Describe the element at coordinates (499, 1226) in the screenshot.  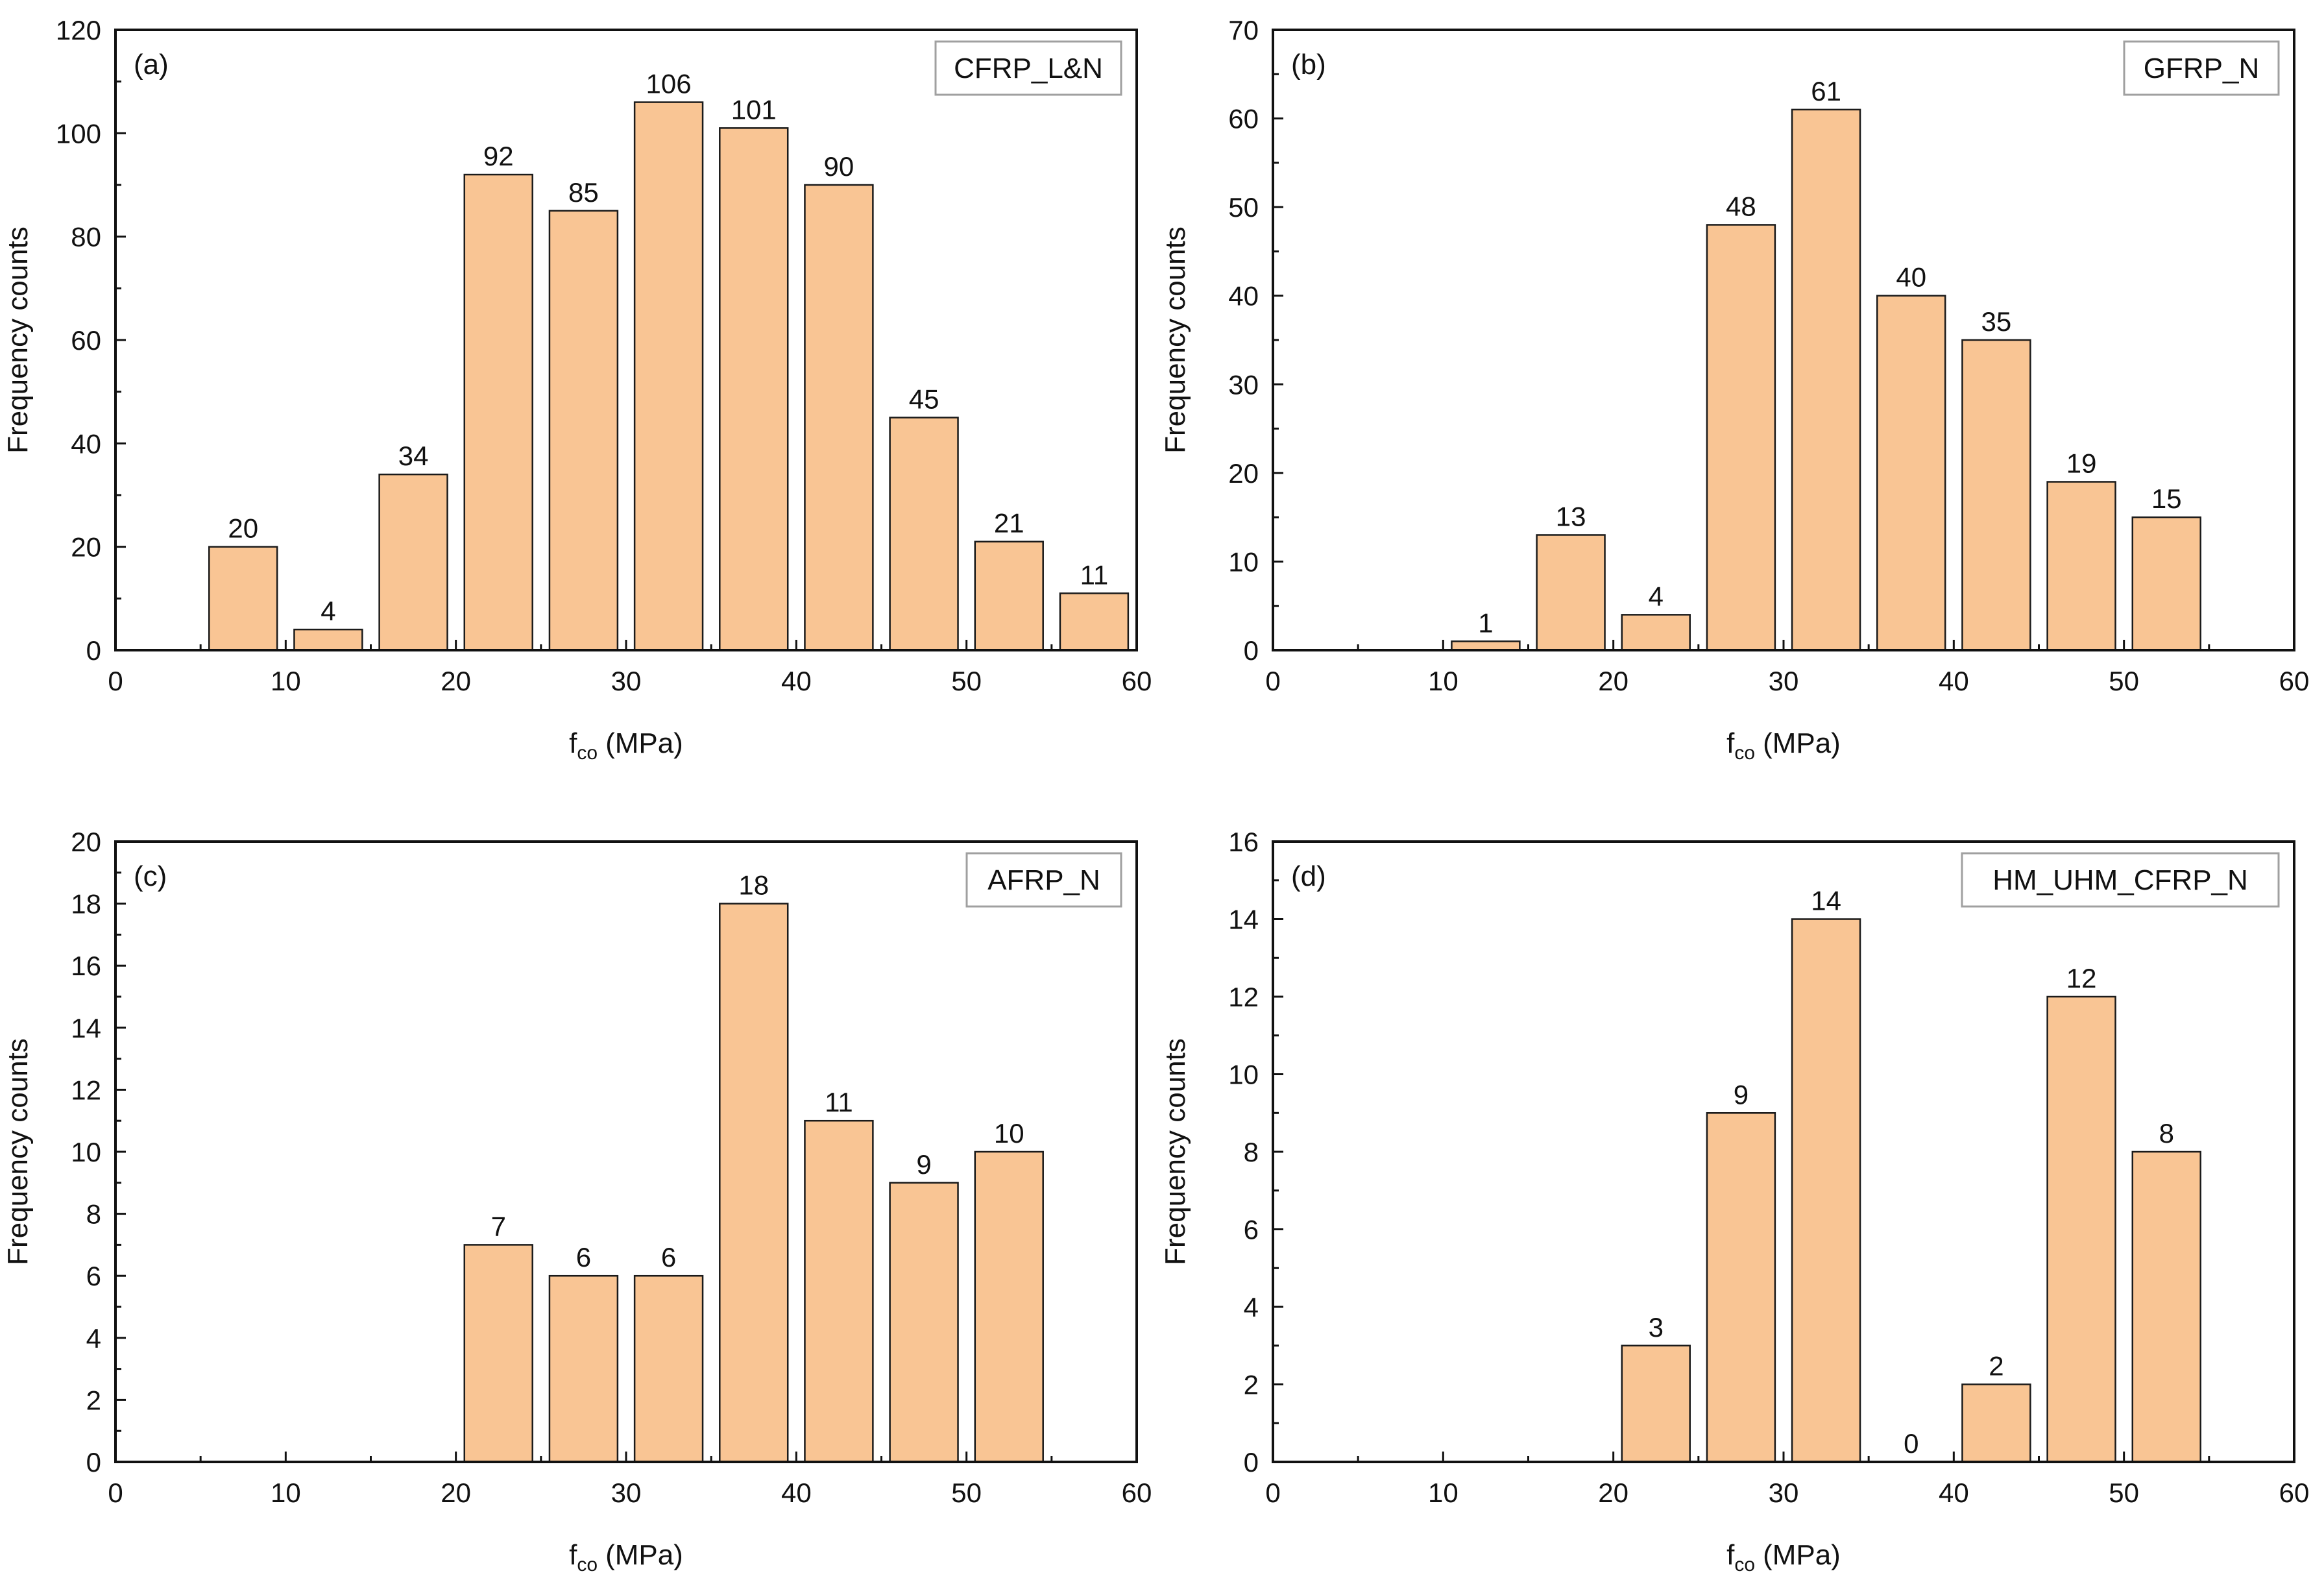
I see `bar-value-label: 7` at that location.